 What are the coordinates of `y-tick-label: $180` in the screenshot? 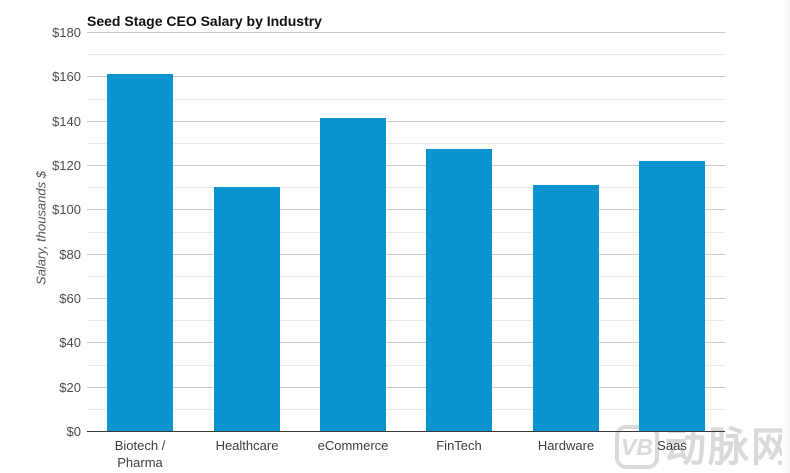 It's located at (66, 32).